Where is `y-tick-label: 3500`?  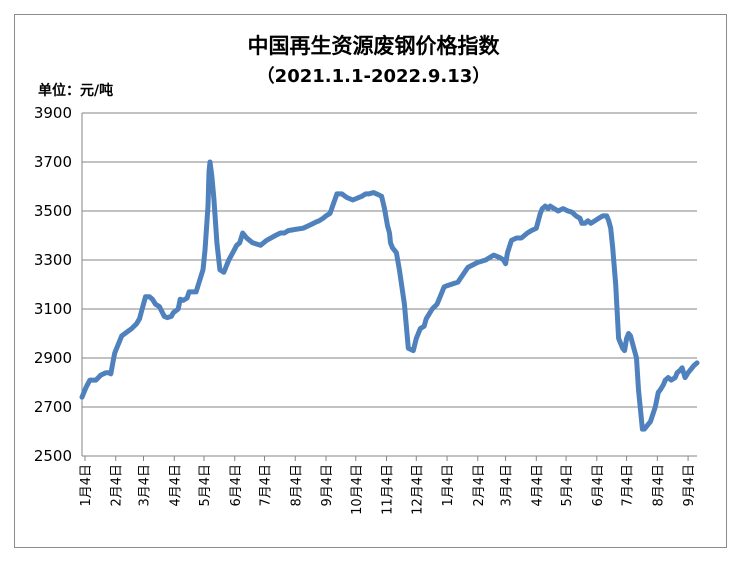 y-tick-label: 3500 is located at coordinates (53, 211).